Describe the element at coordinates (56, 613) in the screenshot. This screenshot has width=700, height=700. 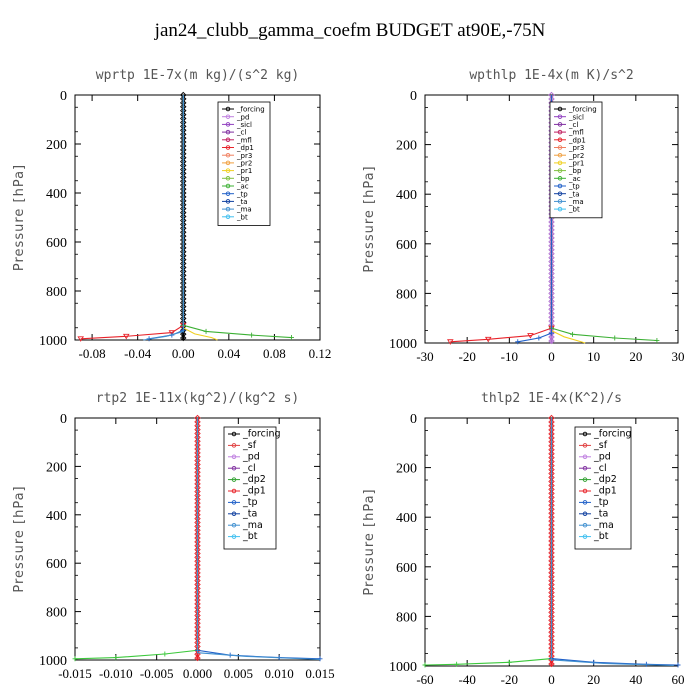
I see `y-tick-label: 800` at that location.